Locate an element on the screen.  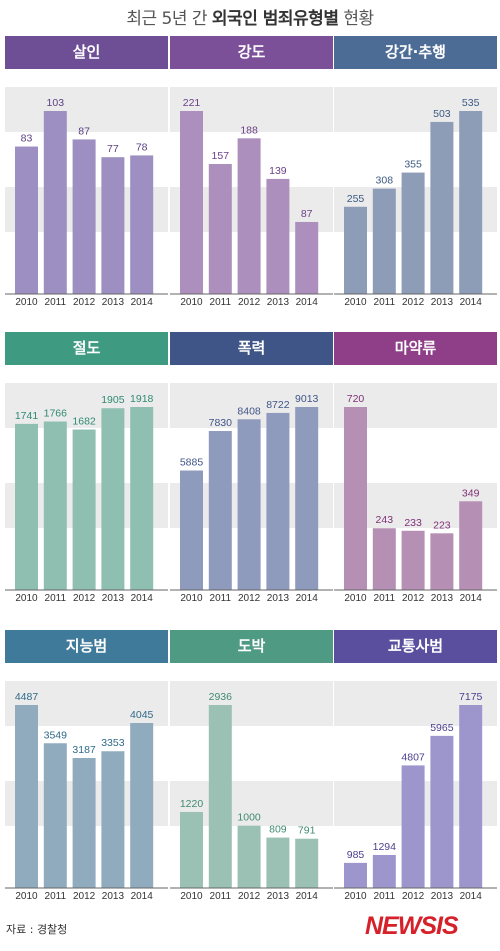
newsis-logo: NEWSIS is located at coordinates (412, 926).